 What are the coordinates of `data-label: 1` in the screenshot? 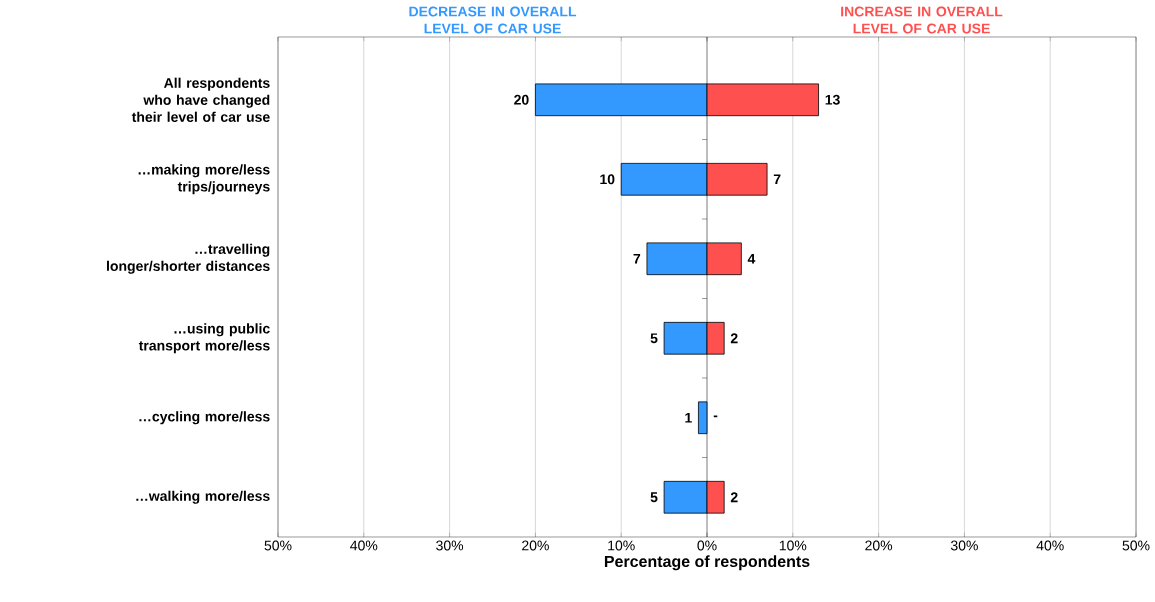 It's located at (688, 417).